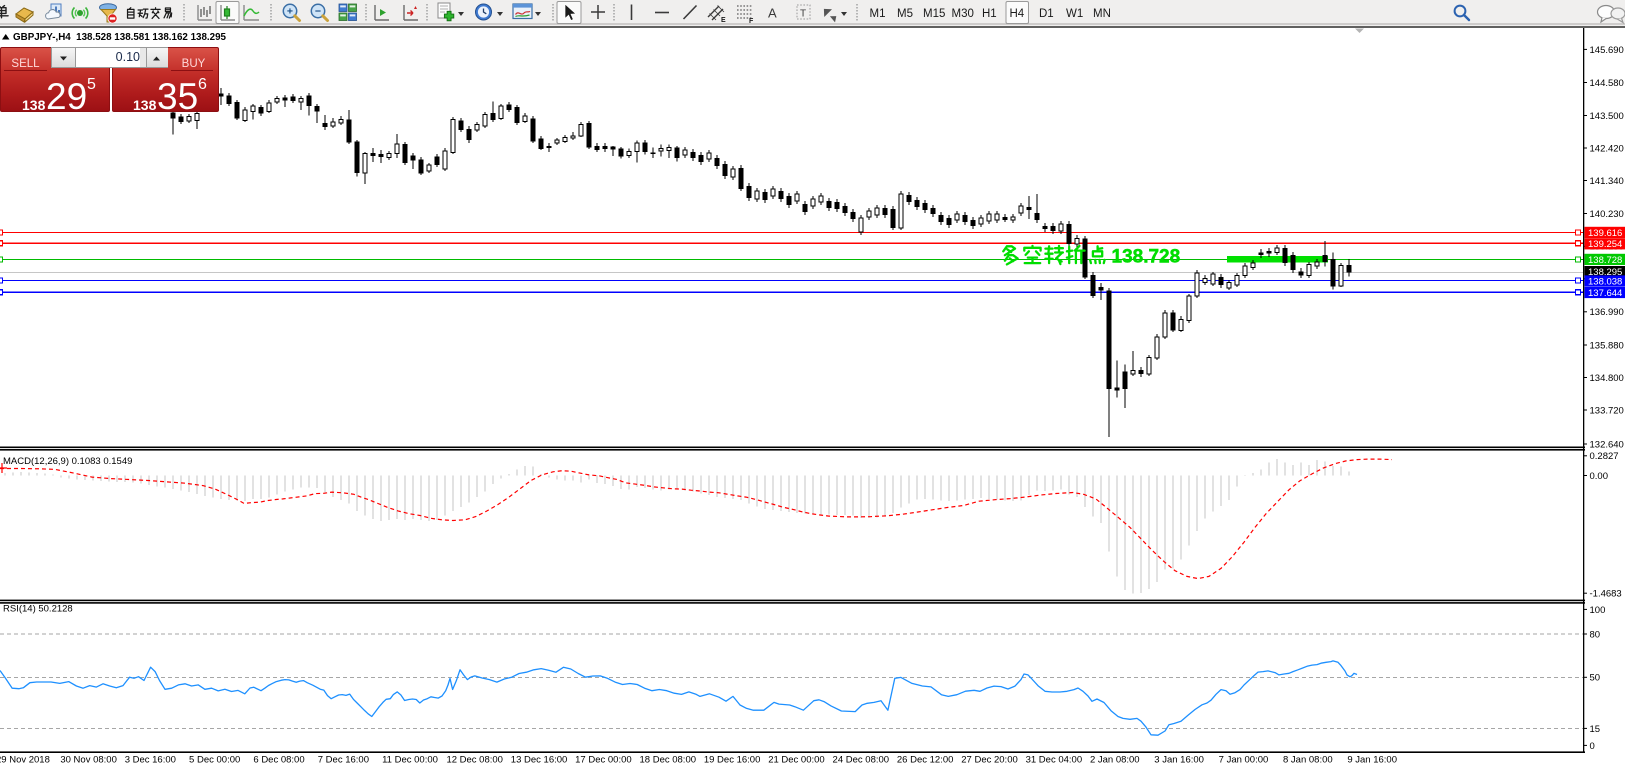 Image resolution: width=1625 pixels, height=768 pixels. What do you see at coordinates (1244, 760) in the screenshot?
I see `svg-text: 7 Jan 00:00` at bounding box center [1244, 760].